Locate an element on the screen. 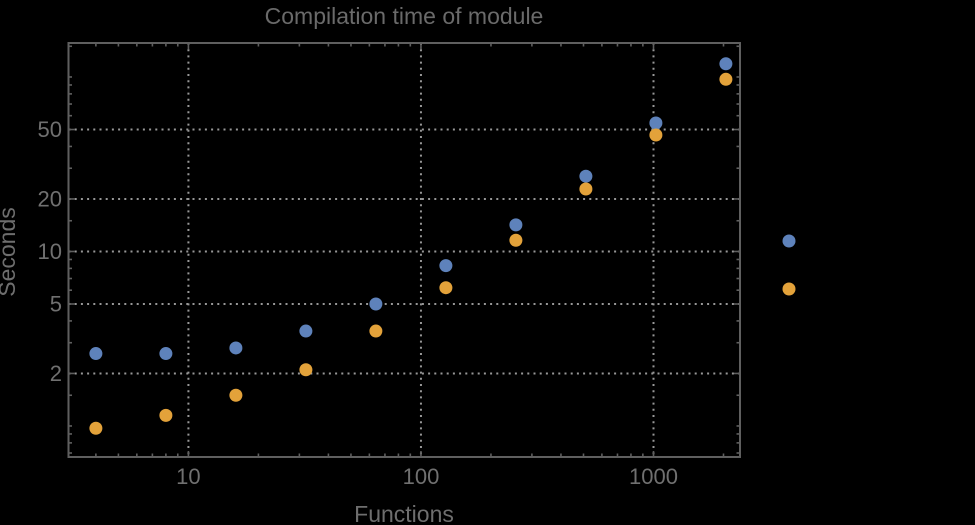 The width and height of the screenshot is (975, 525). legend-marker-series-blue is located at coordinates (789, 241).